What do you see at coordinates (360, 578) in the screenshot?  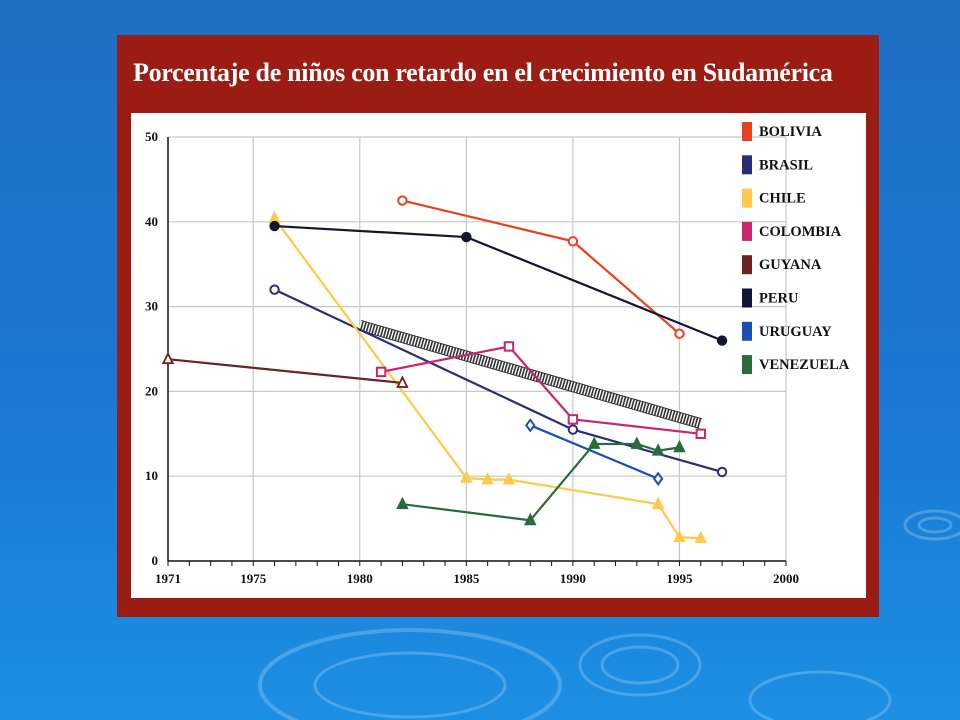 I see `x-tick-label: 1980` at bounding box center [360, 578].